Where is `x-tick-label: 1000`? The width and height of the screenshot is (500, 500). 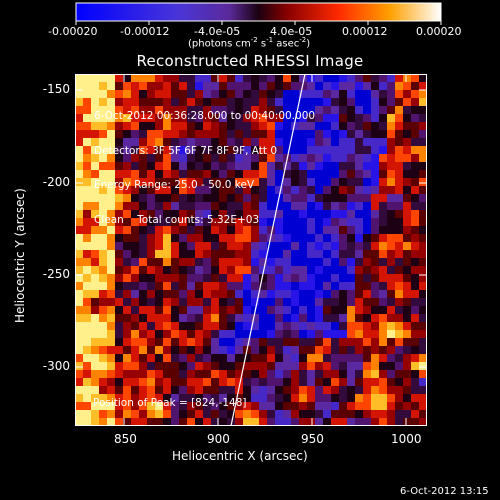 x-tick-label: 1000 is located at coordinates (406, 439).